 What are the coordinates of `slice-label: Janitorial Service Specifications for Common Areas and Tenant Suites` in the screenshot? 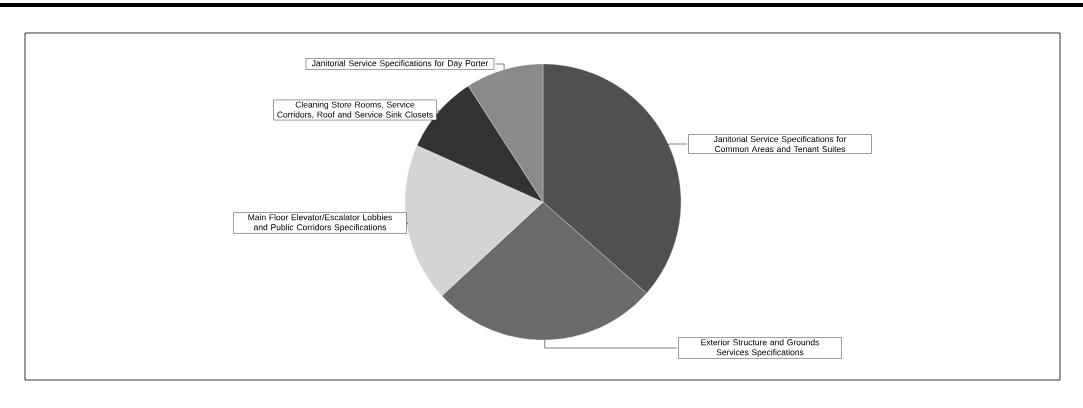 It's located at (780, 144).